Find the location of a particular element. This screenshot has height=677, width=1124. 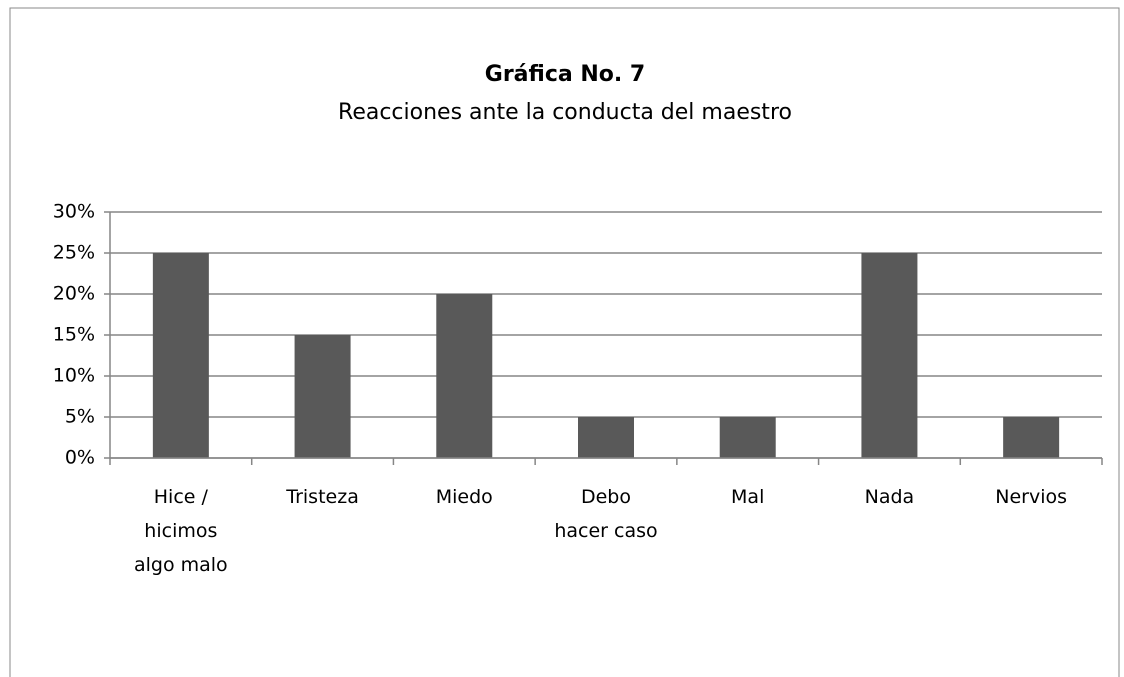

x-tick-label-box: Debo hacer caso is located at coordinates (606, 514).